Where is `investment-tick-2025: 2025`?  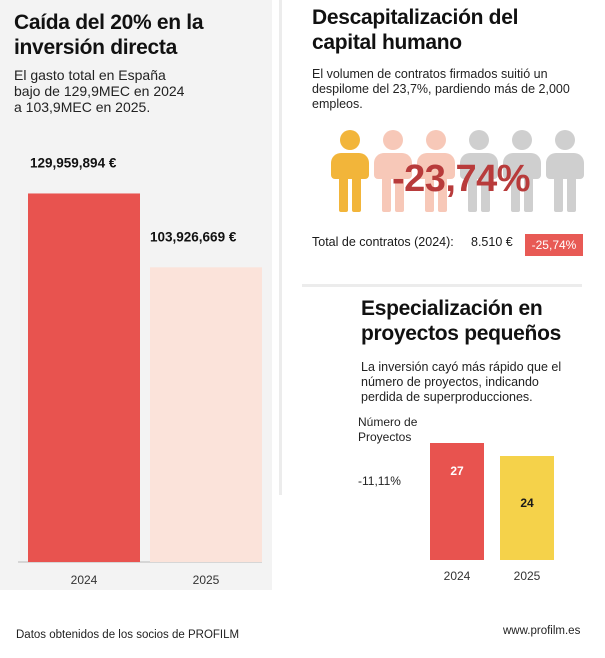 investment-tick-2025: 2025 is located at coordinates (206, 580).